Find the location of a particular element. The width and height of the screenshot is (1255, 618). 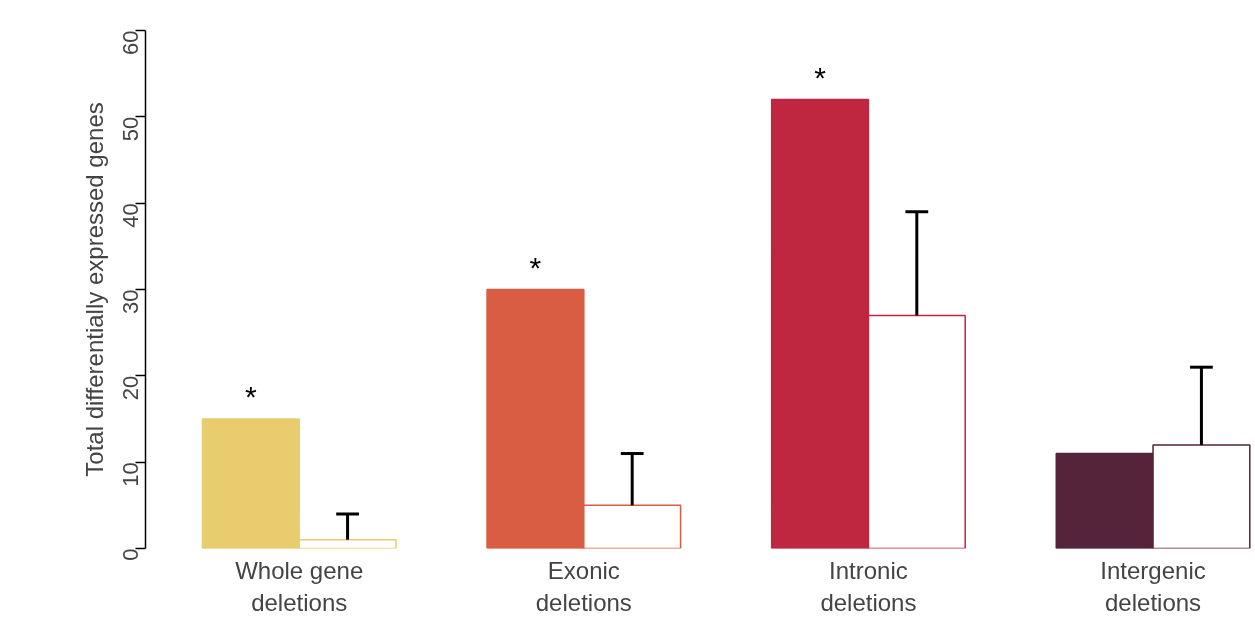

x-tick-label: Exonic deletions is located at coordinates (583, 586).